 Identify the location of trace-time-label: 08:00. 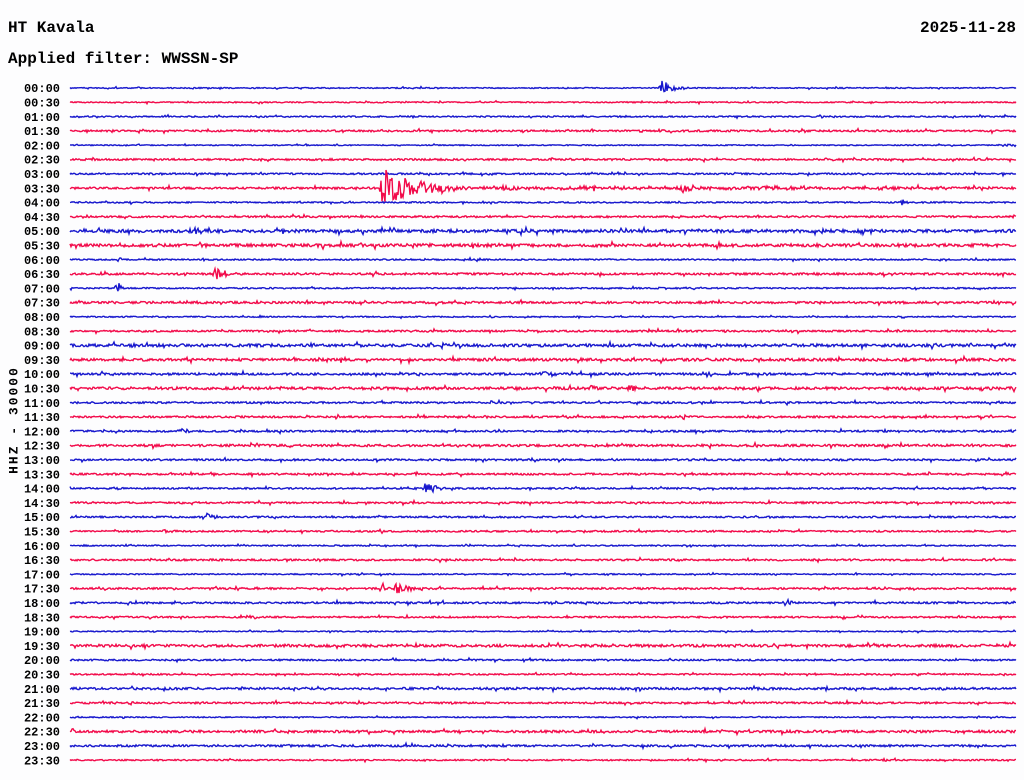
(42, 318).